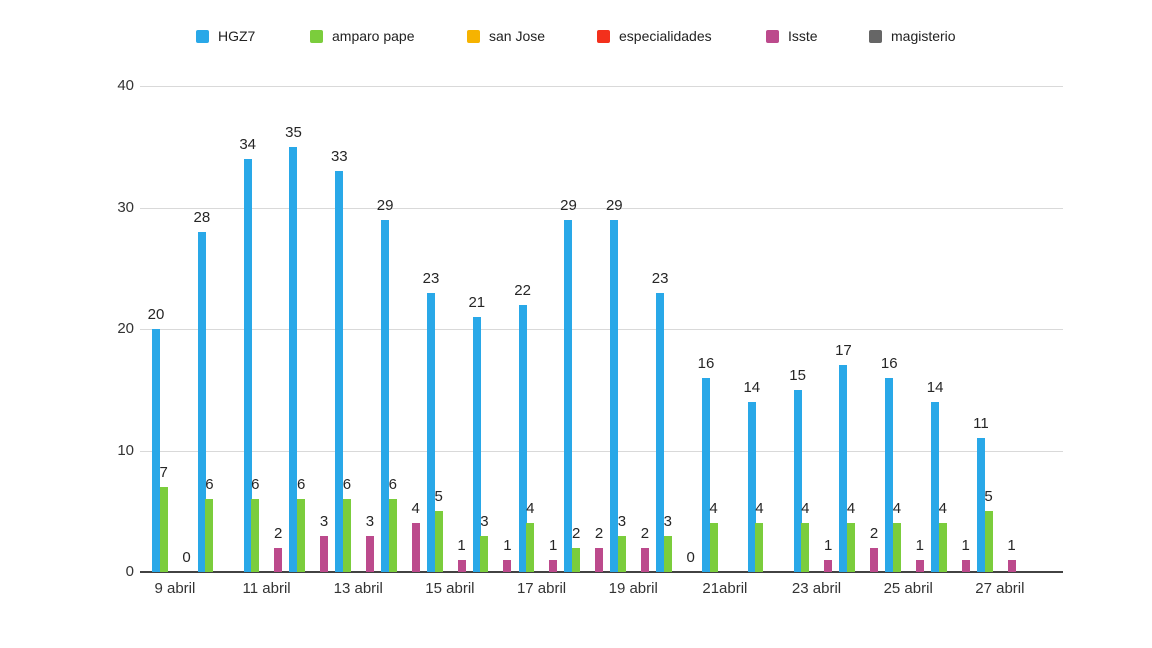  I want to click on bar-value-label-amparo-pape: 7, so click(163, 472).